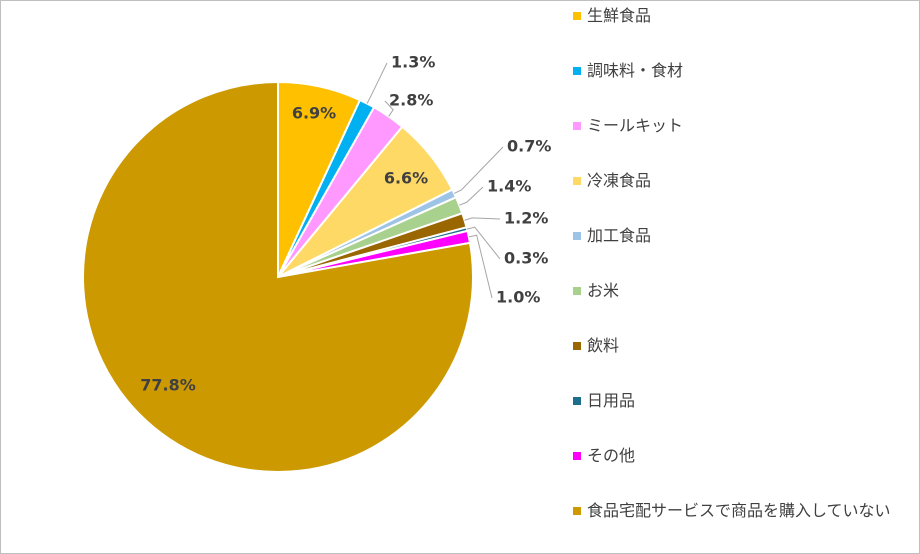  Describe the element at coordinates (738, 307) in the screenshot. I see `legend-item: お米` at that location.